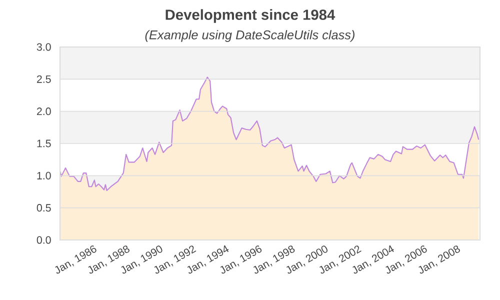  What do you see at coordinates (43, 240) in the screenshot?
I see `y-tick-label: 0.0` at bounding box center [43, 240].